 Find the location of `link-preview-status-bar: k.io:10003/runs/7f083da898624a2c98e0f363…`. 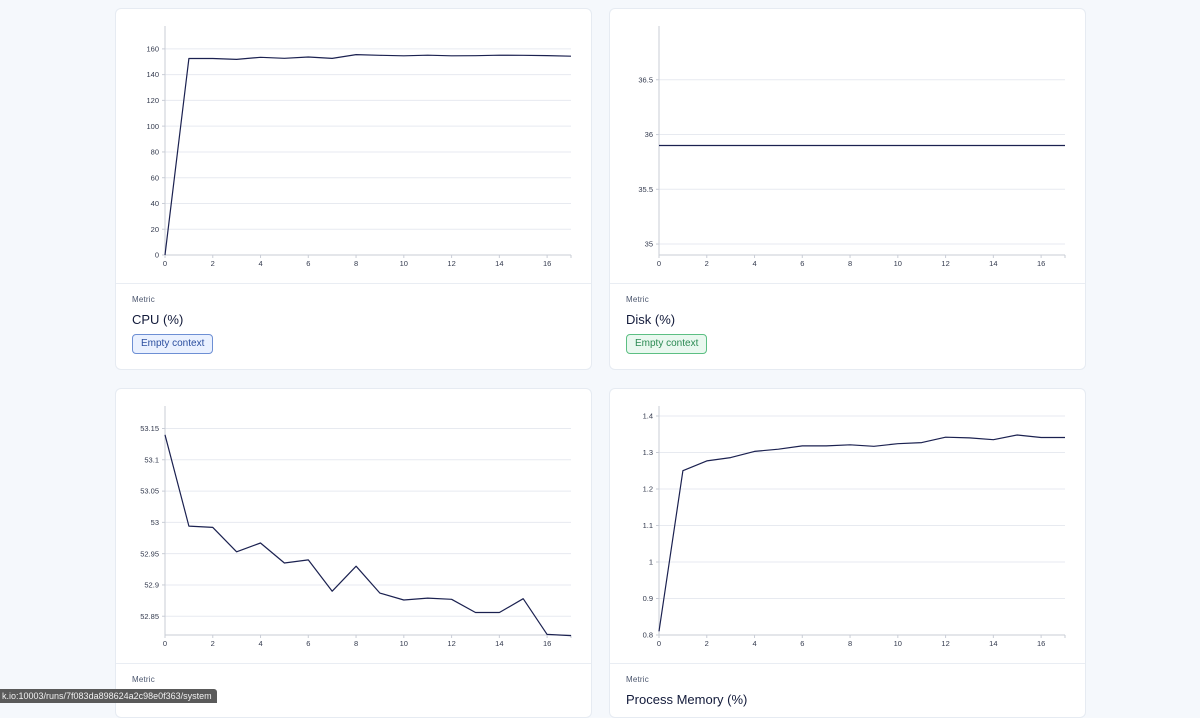

link-preview-status-bar: k.io:10003/runs/7f083da898624a2c98e0f363… is located at coordinates (108, 696).